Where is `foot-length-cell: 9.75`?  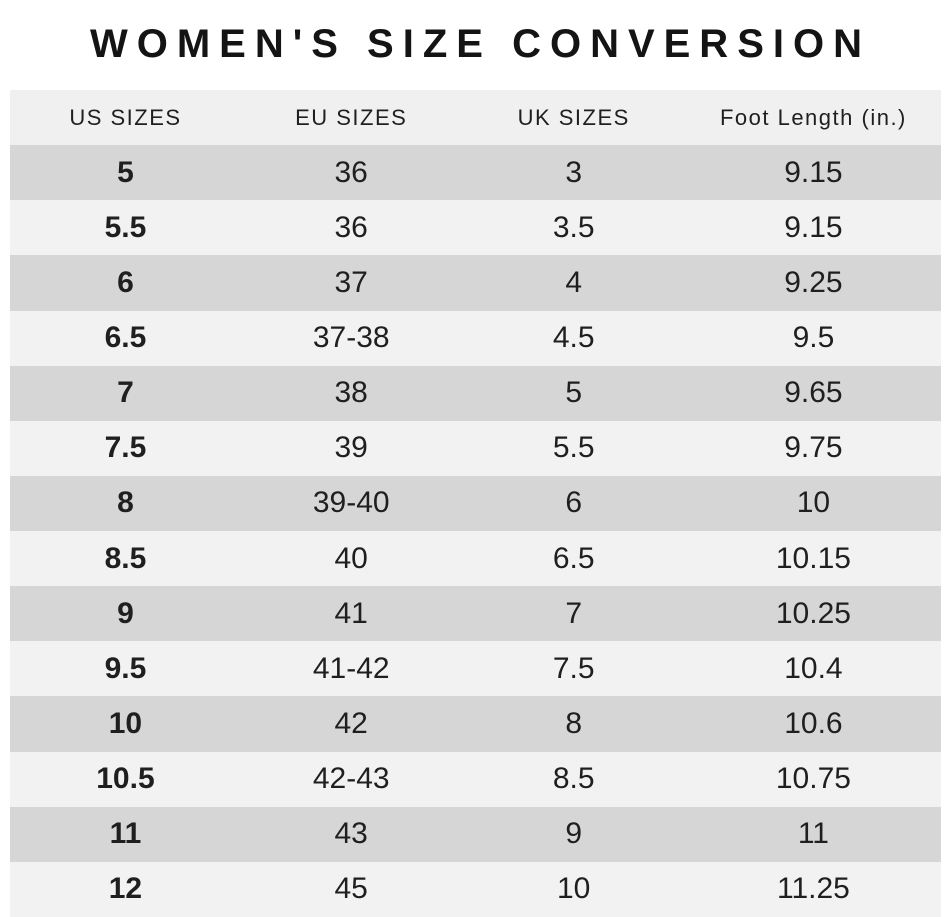 foot-length-cell: 9.75 is located at coordinates (813, 448).